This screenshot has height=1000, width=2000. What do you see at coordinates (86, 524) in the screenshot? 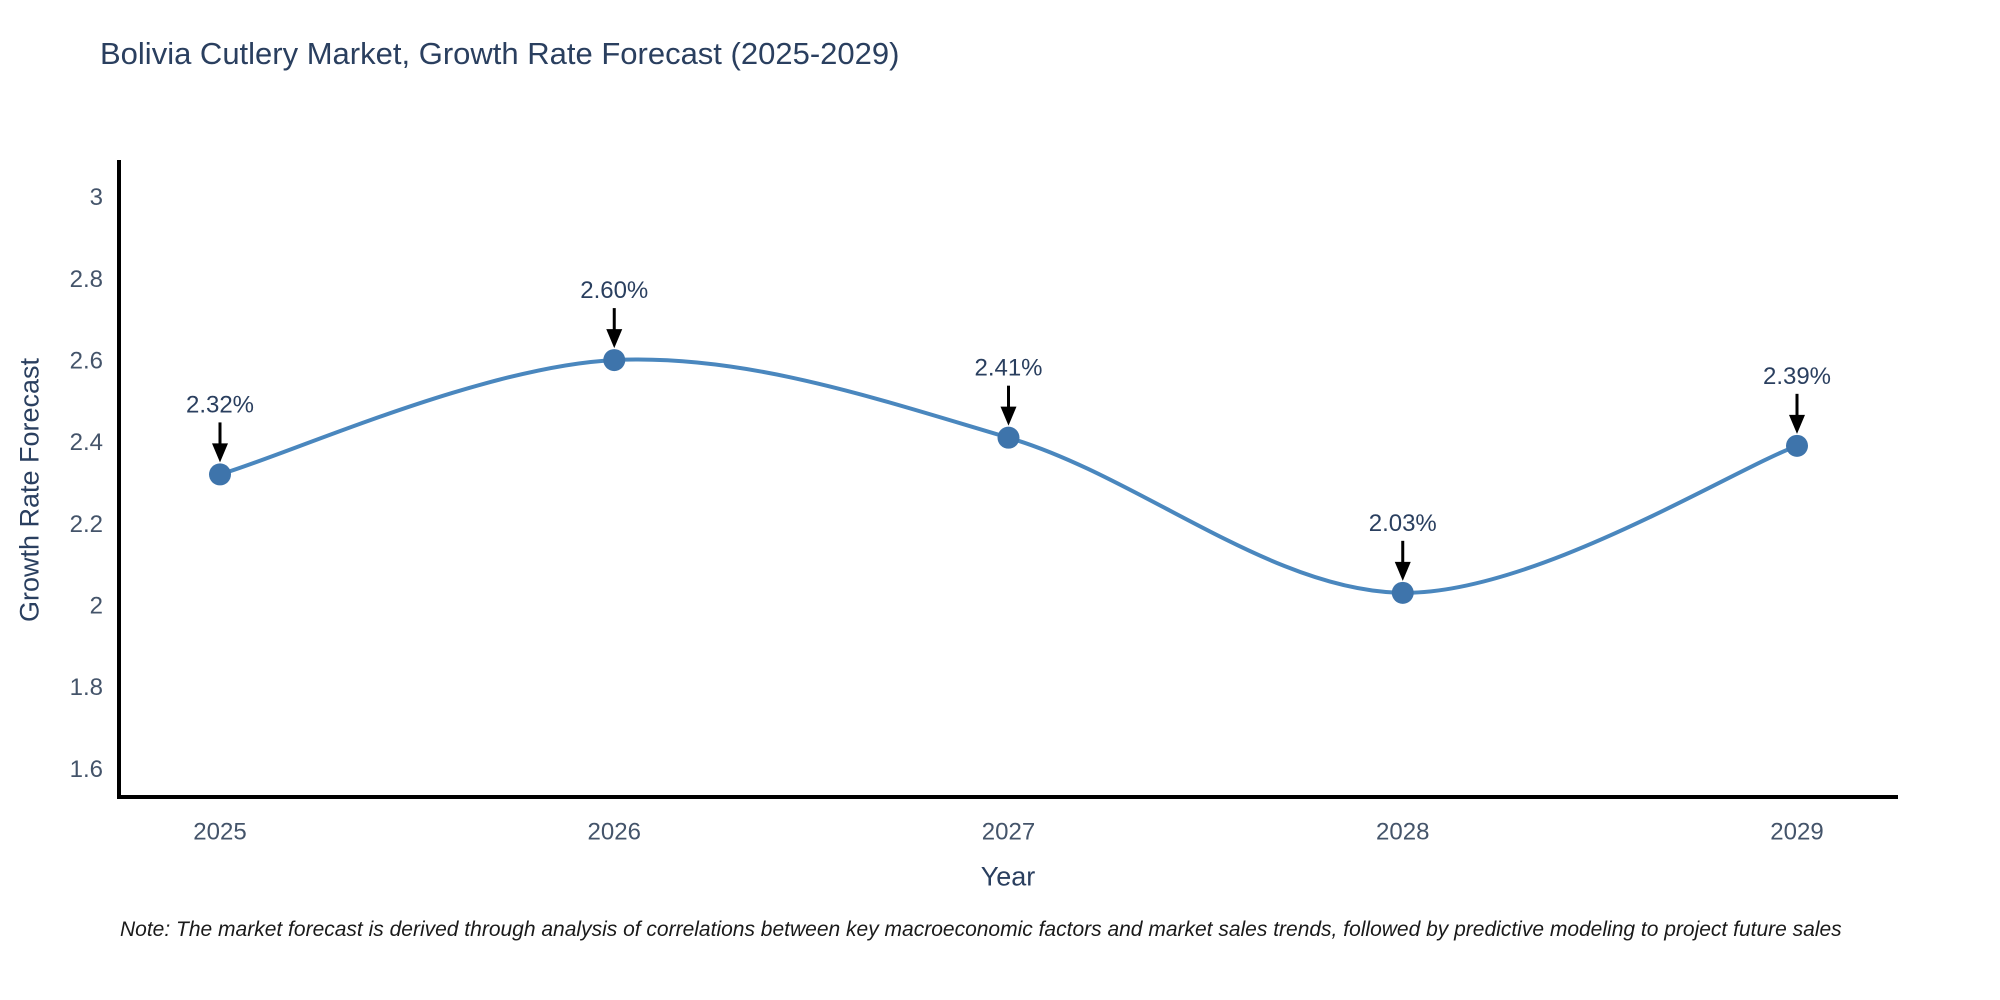
I see `y-tick-label: 2.2` at bounding box center [86, 524].